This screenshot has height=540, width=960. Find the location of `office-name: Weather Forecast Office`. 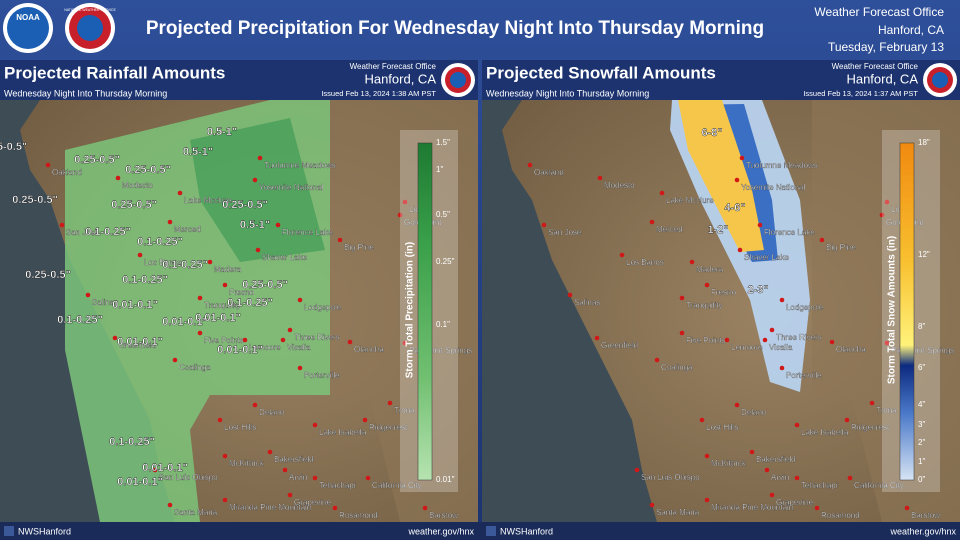

office-name: Weather Forecast Office is located at coordinates (879, 12).